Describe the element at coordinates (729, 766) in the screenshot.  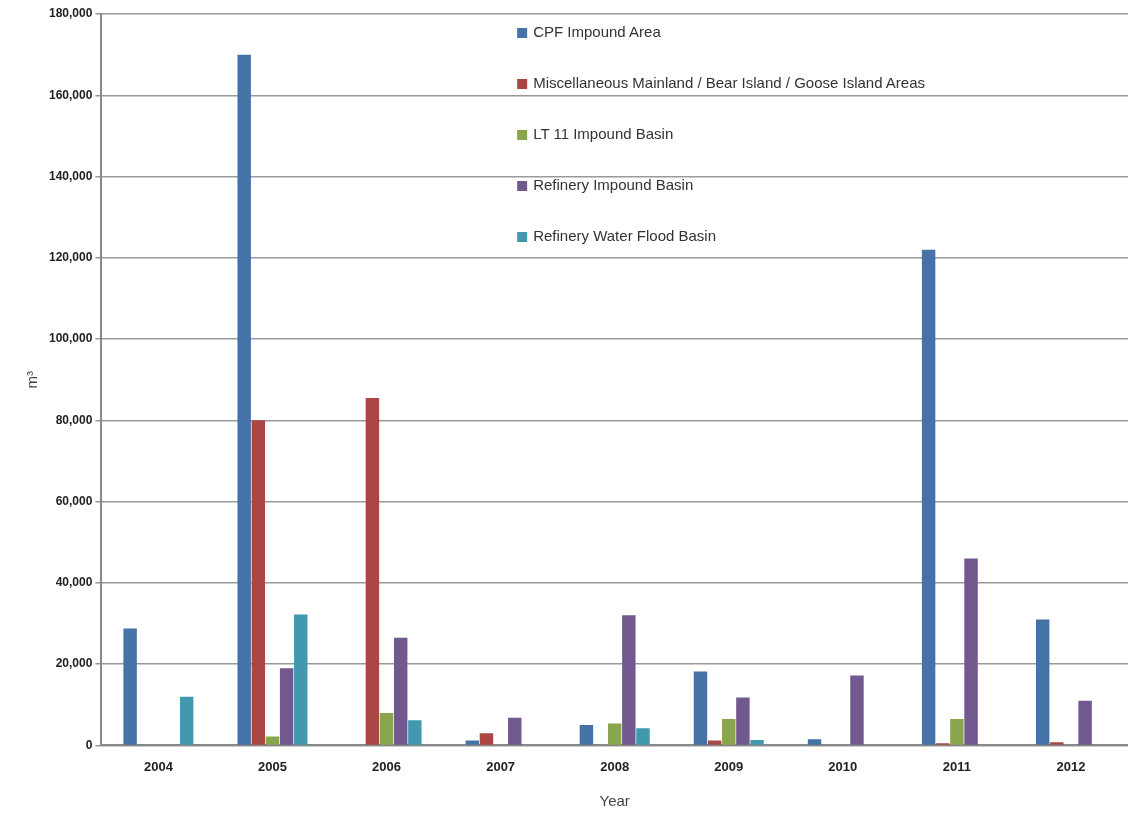
I see `x-tick-label: 2009` at that location.